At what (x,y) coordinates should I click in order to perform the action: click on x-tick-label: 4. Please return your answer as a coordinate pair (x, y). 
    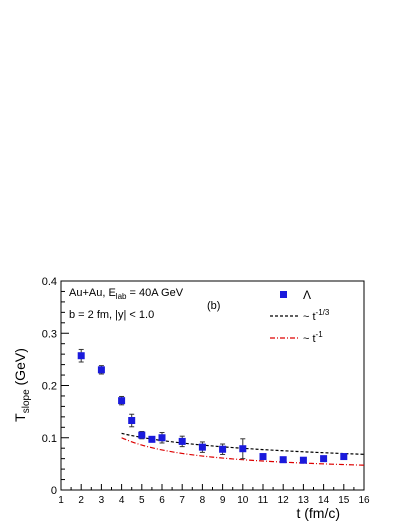
    Looking at the image, I should click on (122, 500).